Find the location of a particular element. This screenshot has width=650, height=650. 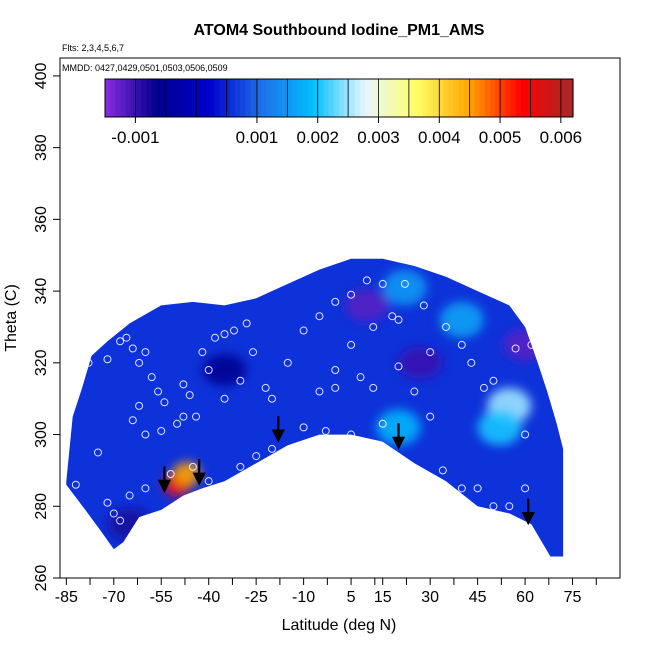

colorbar-tick-label: 0.005 is located at coordinates (500, 137).